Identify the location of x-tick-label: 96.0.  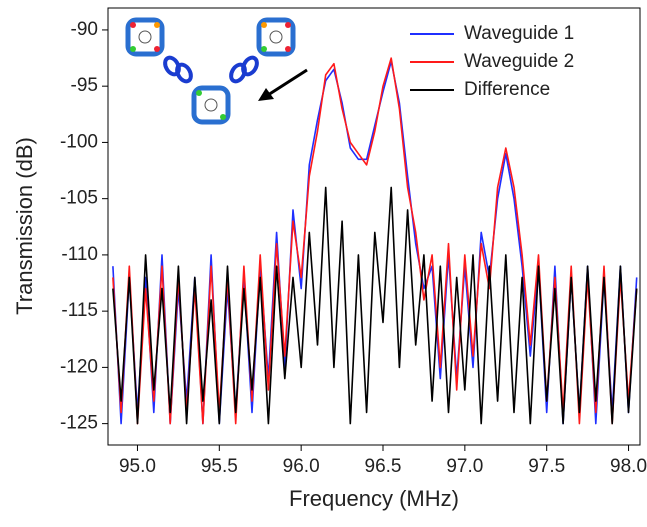
(301, 466).